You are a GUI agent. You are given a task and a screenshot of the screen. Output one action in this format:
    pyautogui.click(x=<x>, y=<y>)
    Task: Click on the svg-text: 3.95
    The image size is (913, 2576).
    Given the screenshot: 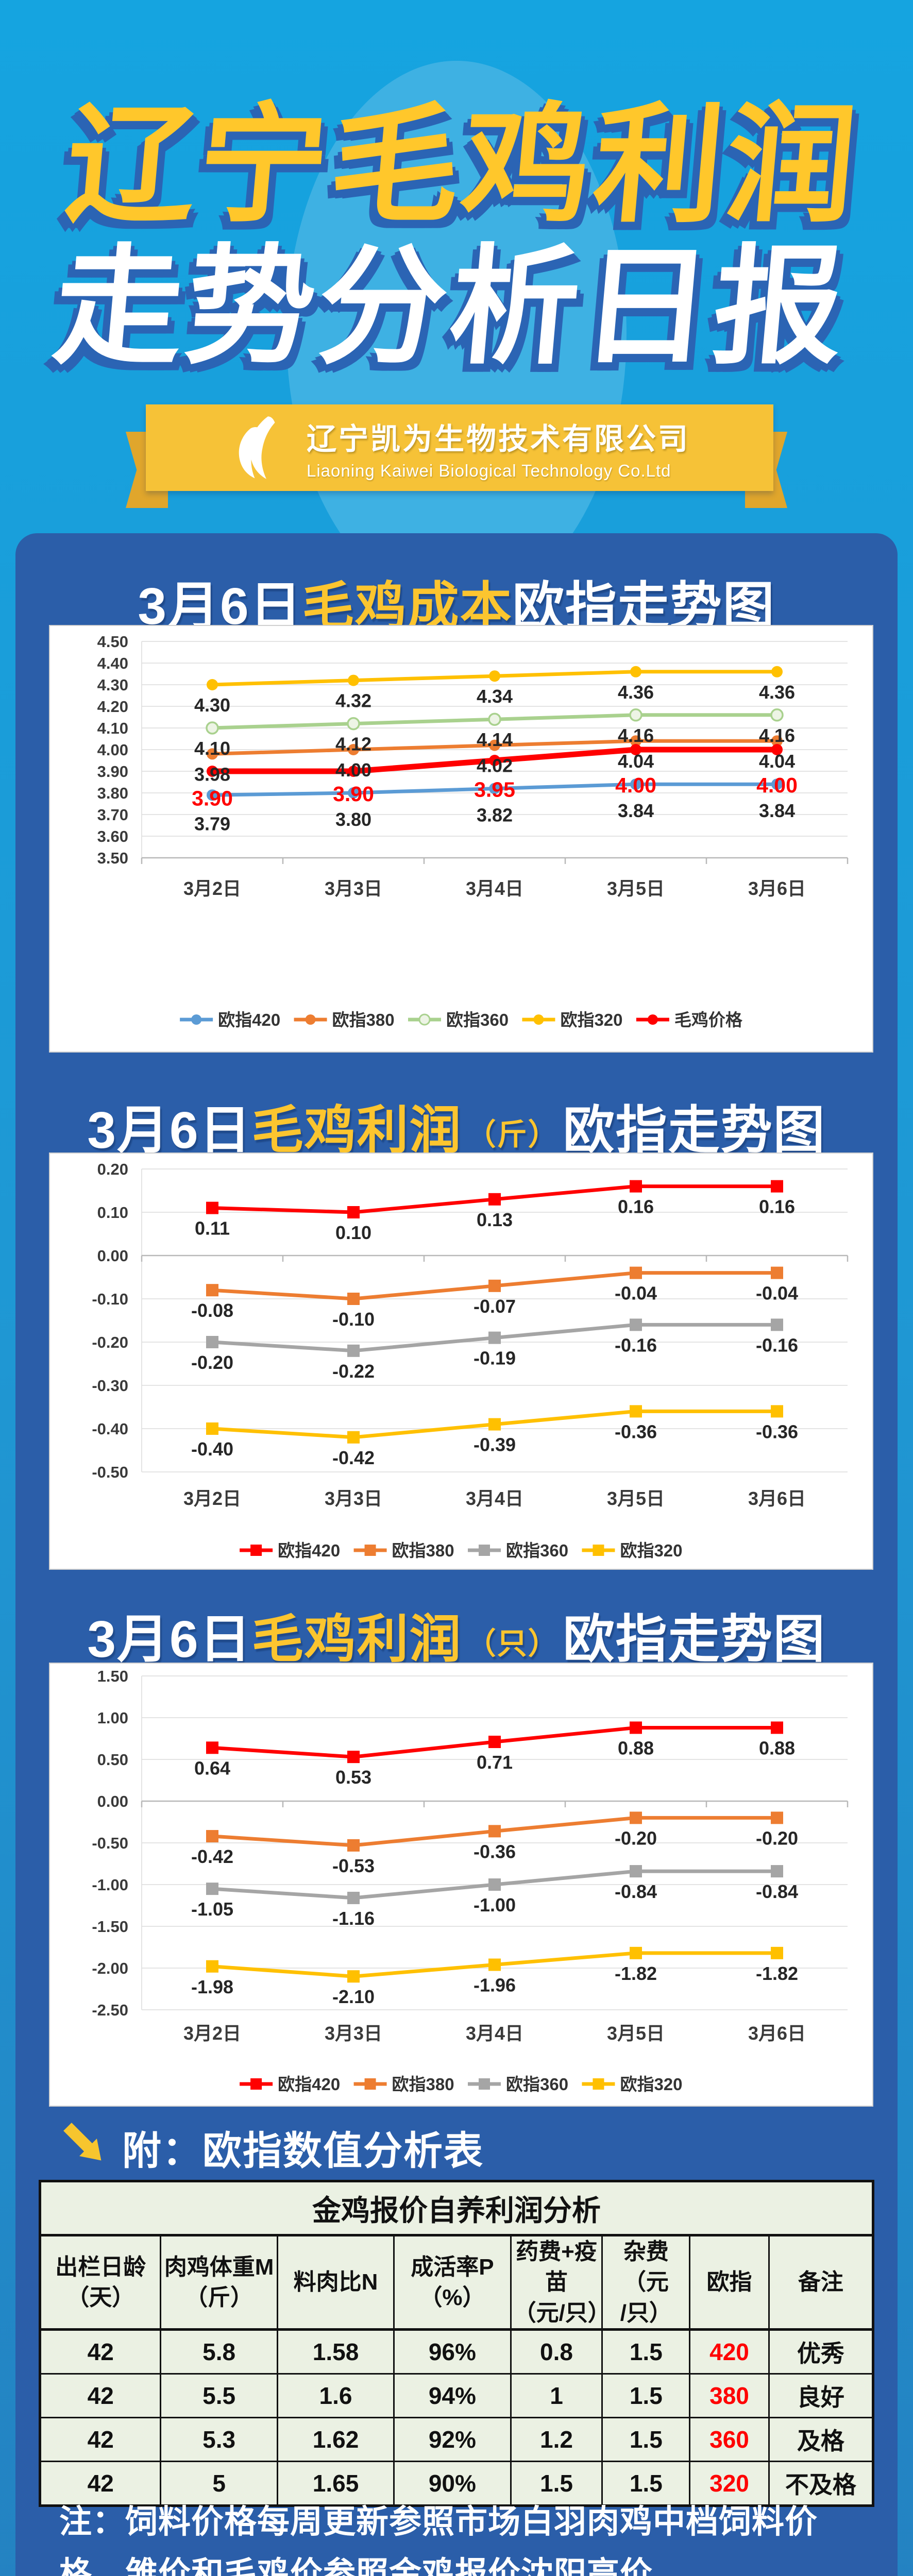 What is the action you would take?
    pyautogui.click(x=495, y=790)
    